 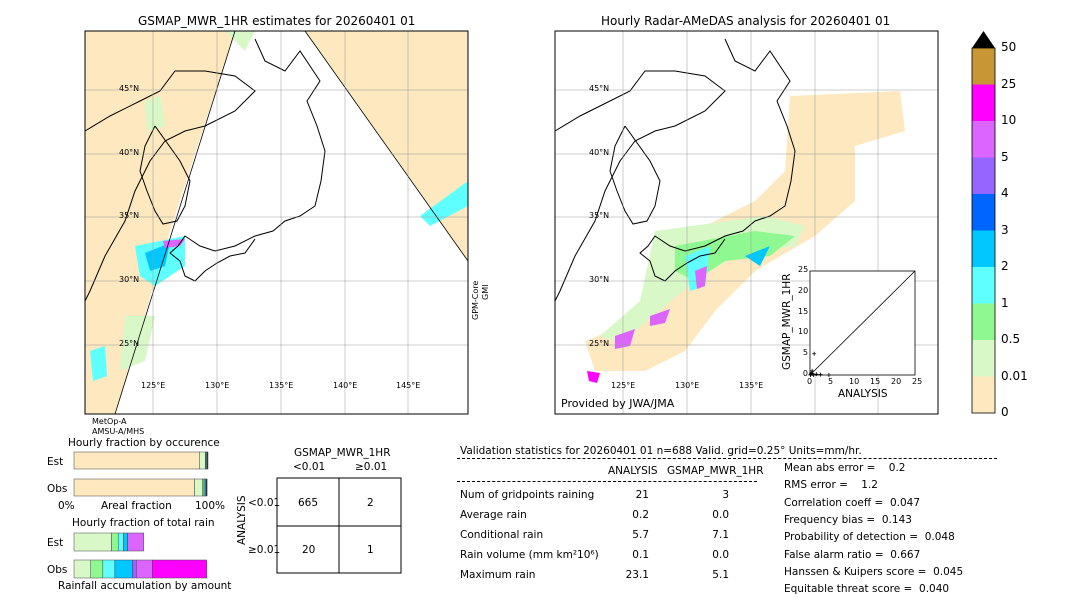 I want to click on coastline-china, so click(x=640, y=186).